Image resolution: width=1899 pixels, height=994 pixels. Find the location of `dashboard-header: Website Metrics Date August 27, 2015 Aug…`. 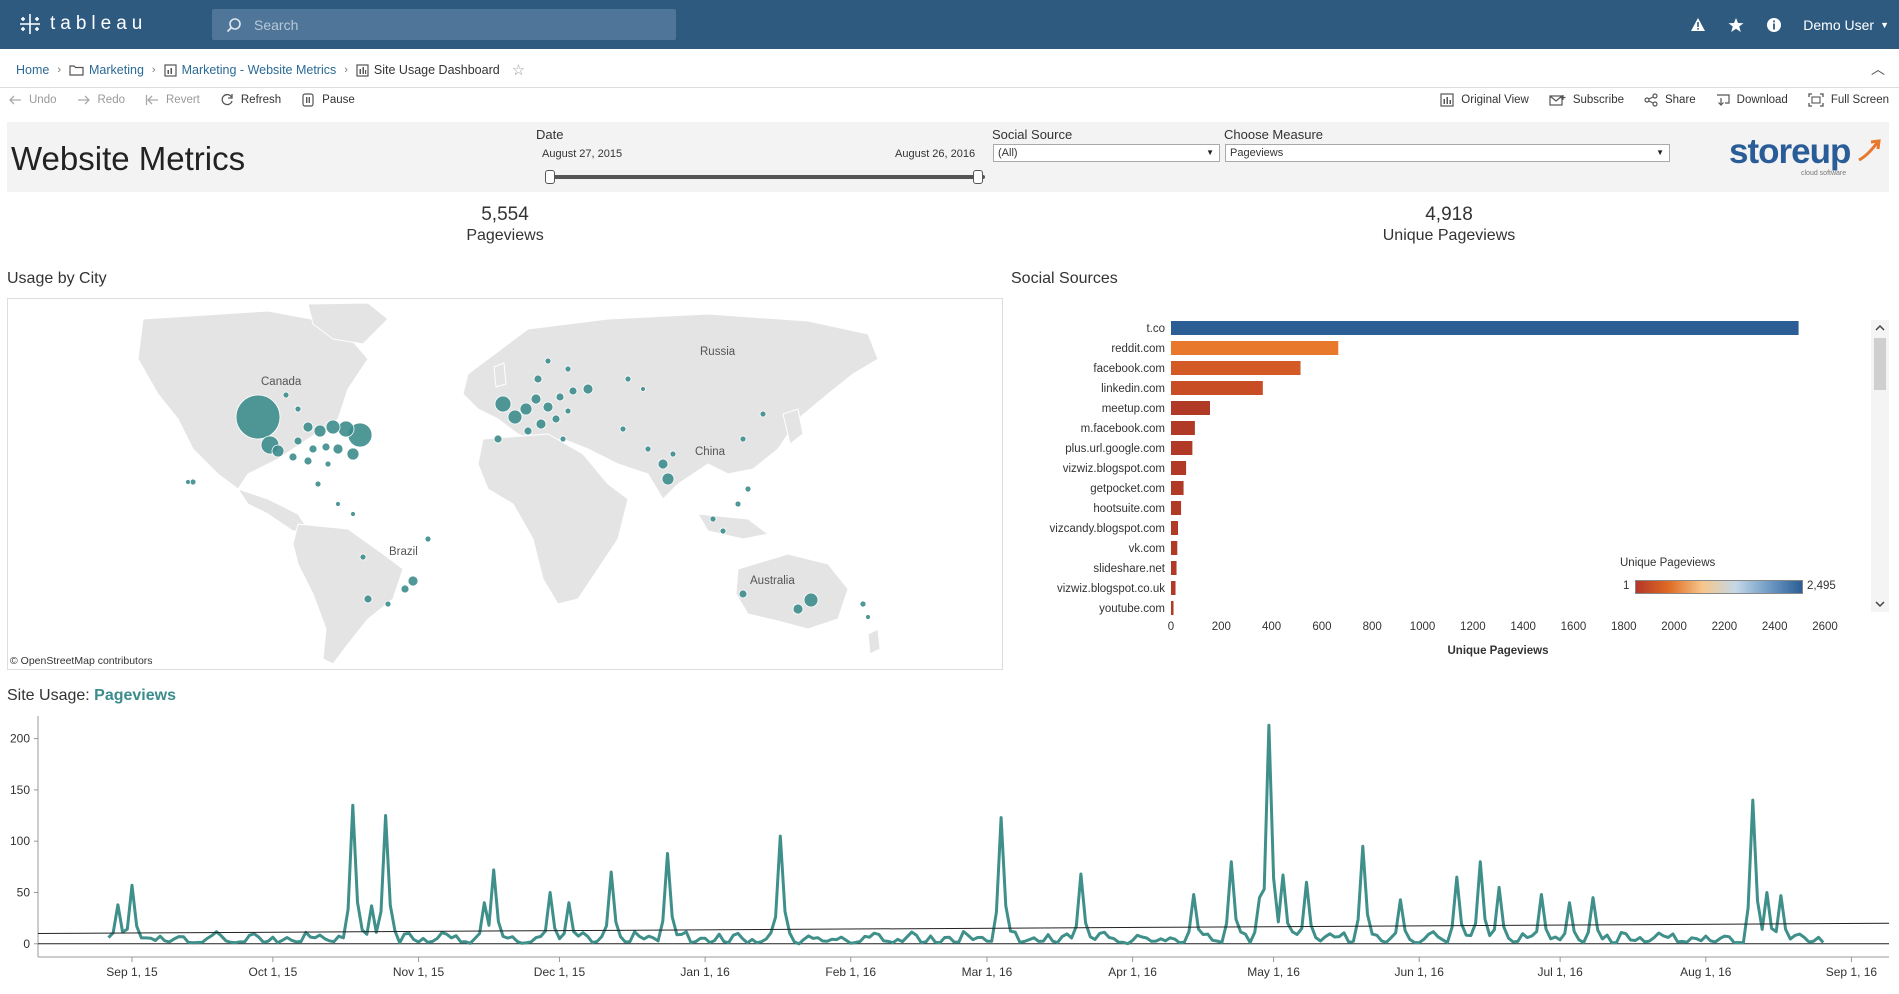

dashboard-header: Website Metrics Date August 27, 2015 Aug… is located at coordinates (948, 157).